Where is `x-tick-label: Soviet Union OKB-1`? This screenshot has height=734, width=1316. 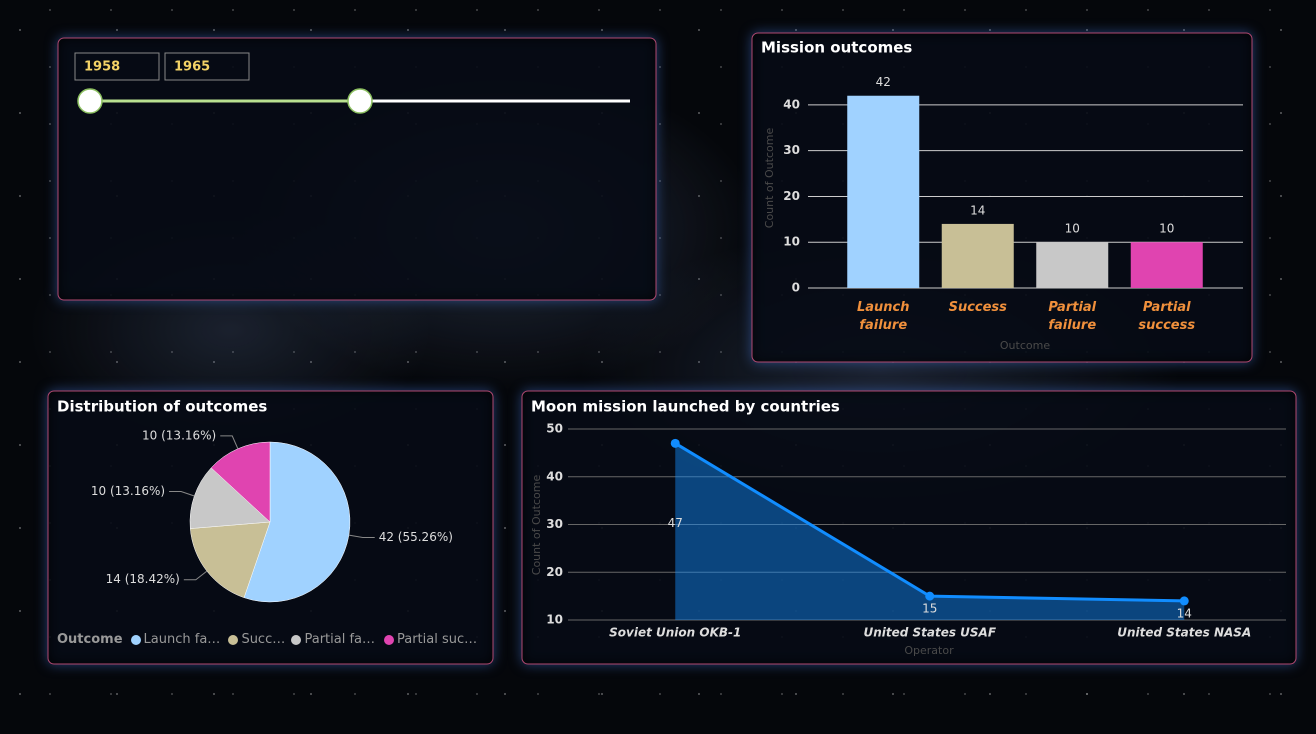 x-tick-label: Soviet Union OKB-1 is located at coordinates (675, 633).